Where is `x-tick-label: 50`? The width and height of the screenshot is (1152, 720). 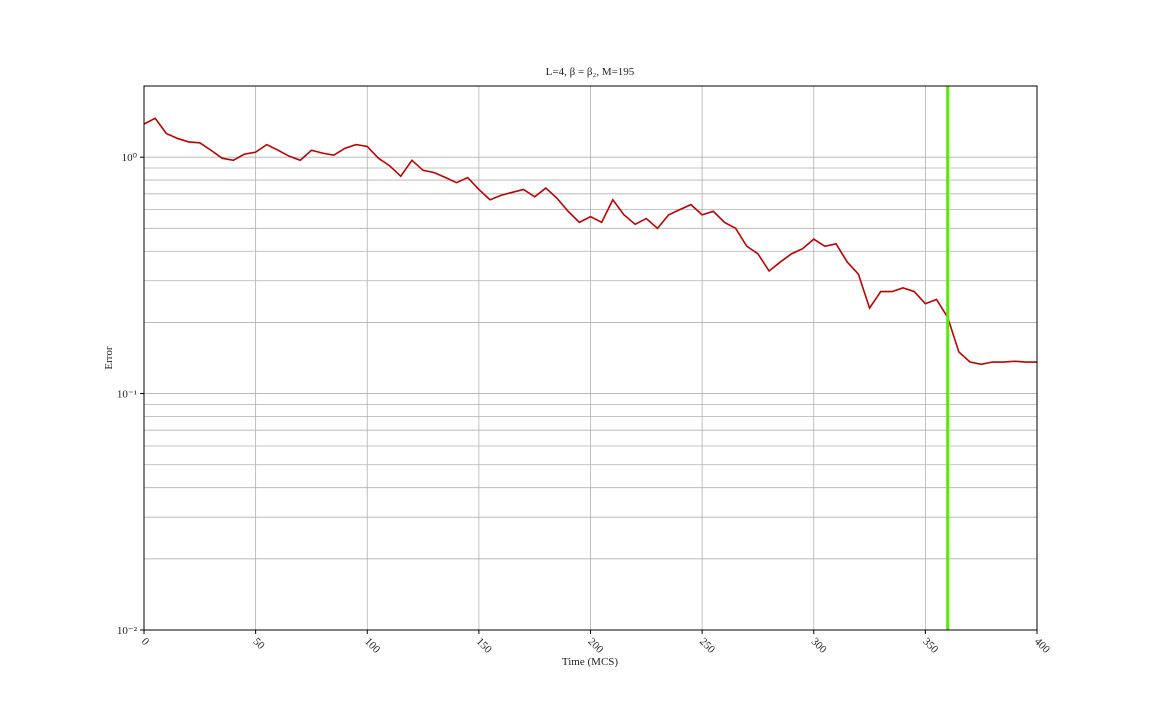
x-tick-label: 50 is located at coordinates (259, 644).